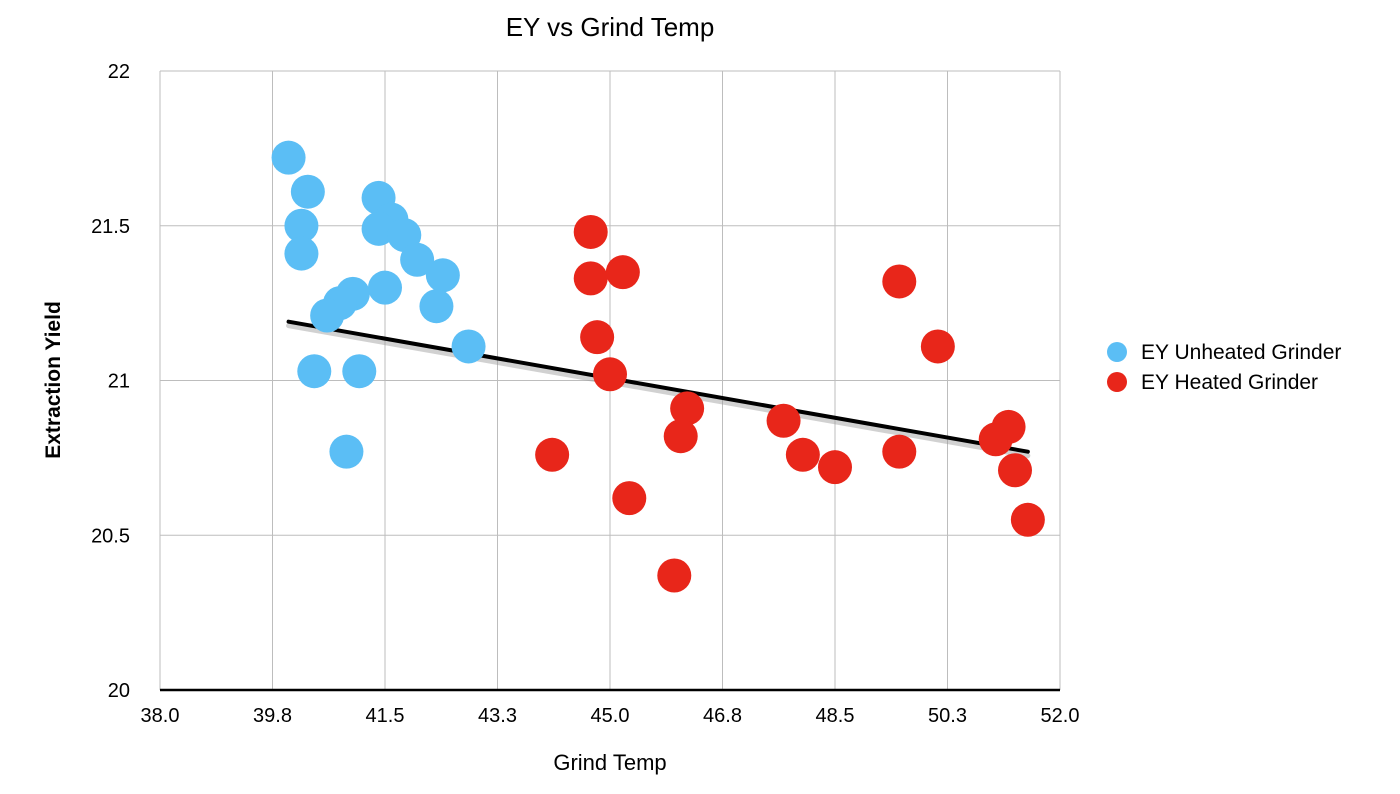 This screenshot has width=1400, height=794. Describe the element at coordinates (947, 716) in the screenshot. I see `x-tick-label: 50.3` at that location.